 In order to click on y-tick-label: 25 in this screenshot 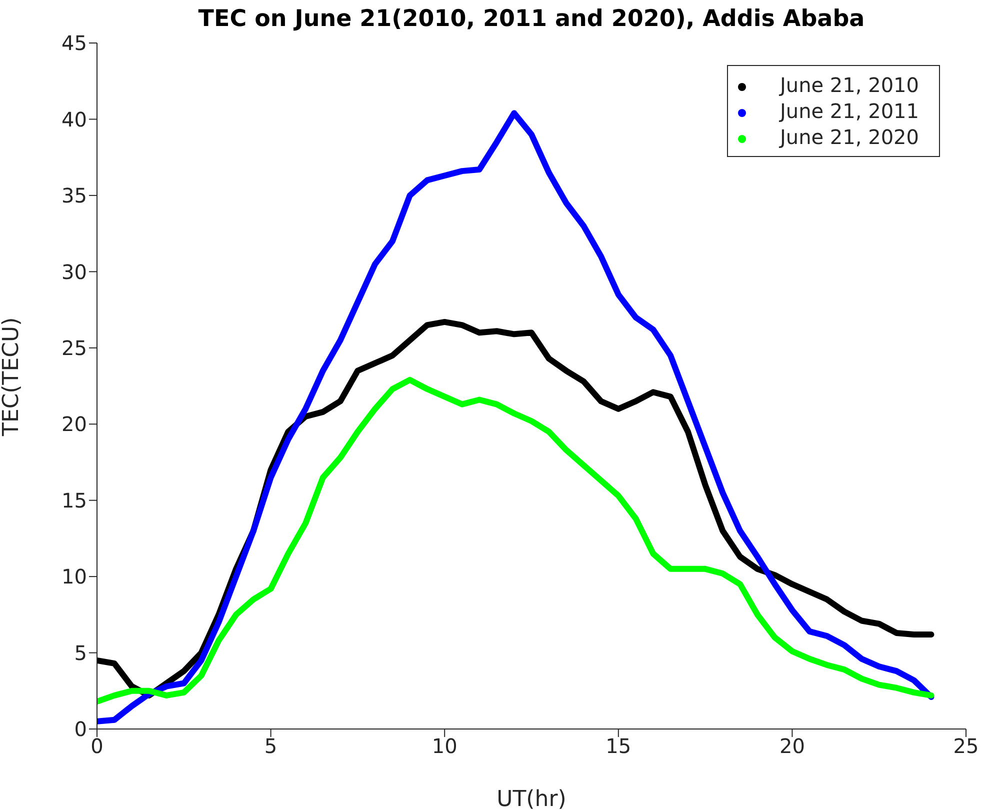, I will do `click(74, 348)`.